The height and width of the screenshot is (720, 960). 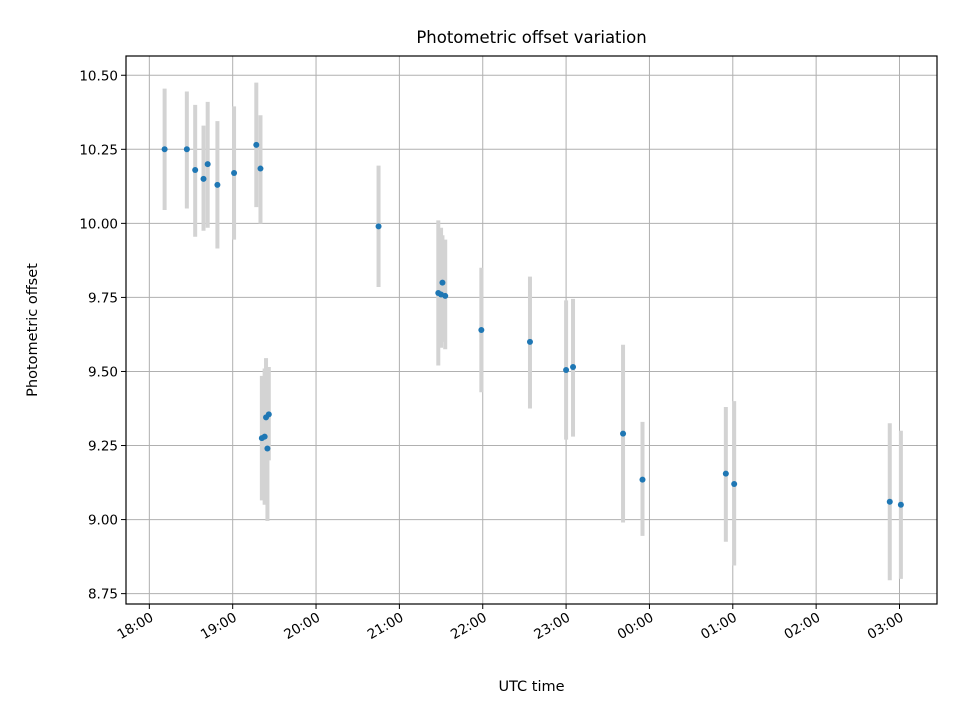 I want to click on y-tick-label: 9.25, so click(x=103, y=447).